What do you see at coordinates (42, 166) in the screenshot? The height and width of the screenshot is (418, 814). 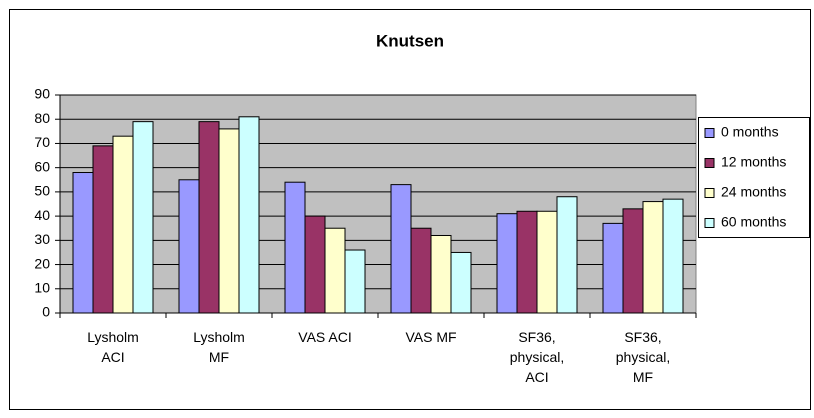 I see `y-tick-label: 60` at bounding box center [42, 166].